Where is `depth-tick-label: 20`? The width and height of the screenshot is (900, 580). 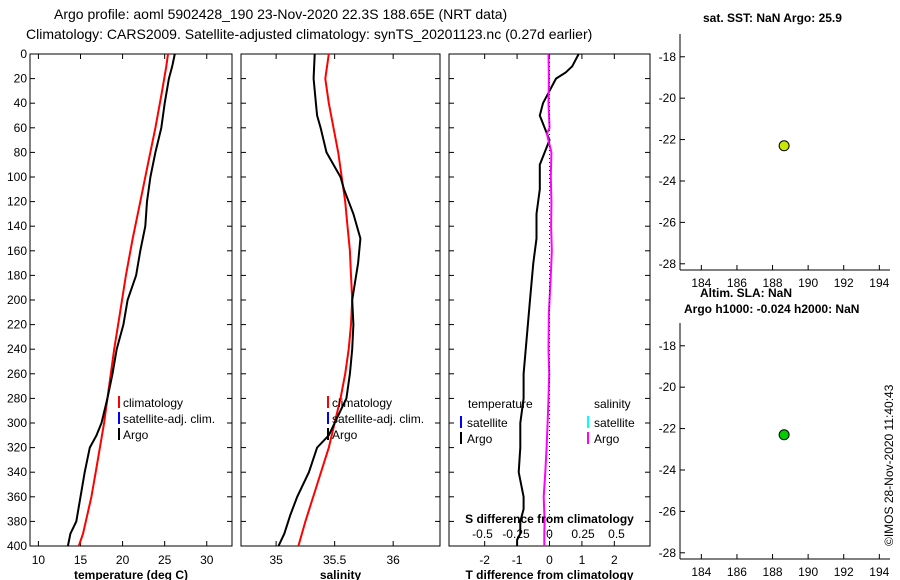
depth-tick-label: 20 is located at coordinates (21, 79).